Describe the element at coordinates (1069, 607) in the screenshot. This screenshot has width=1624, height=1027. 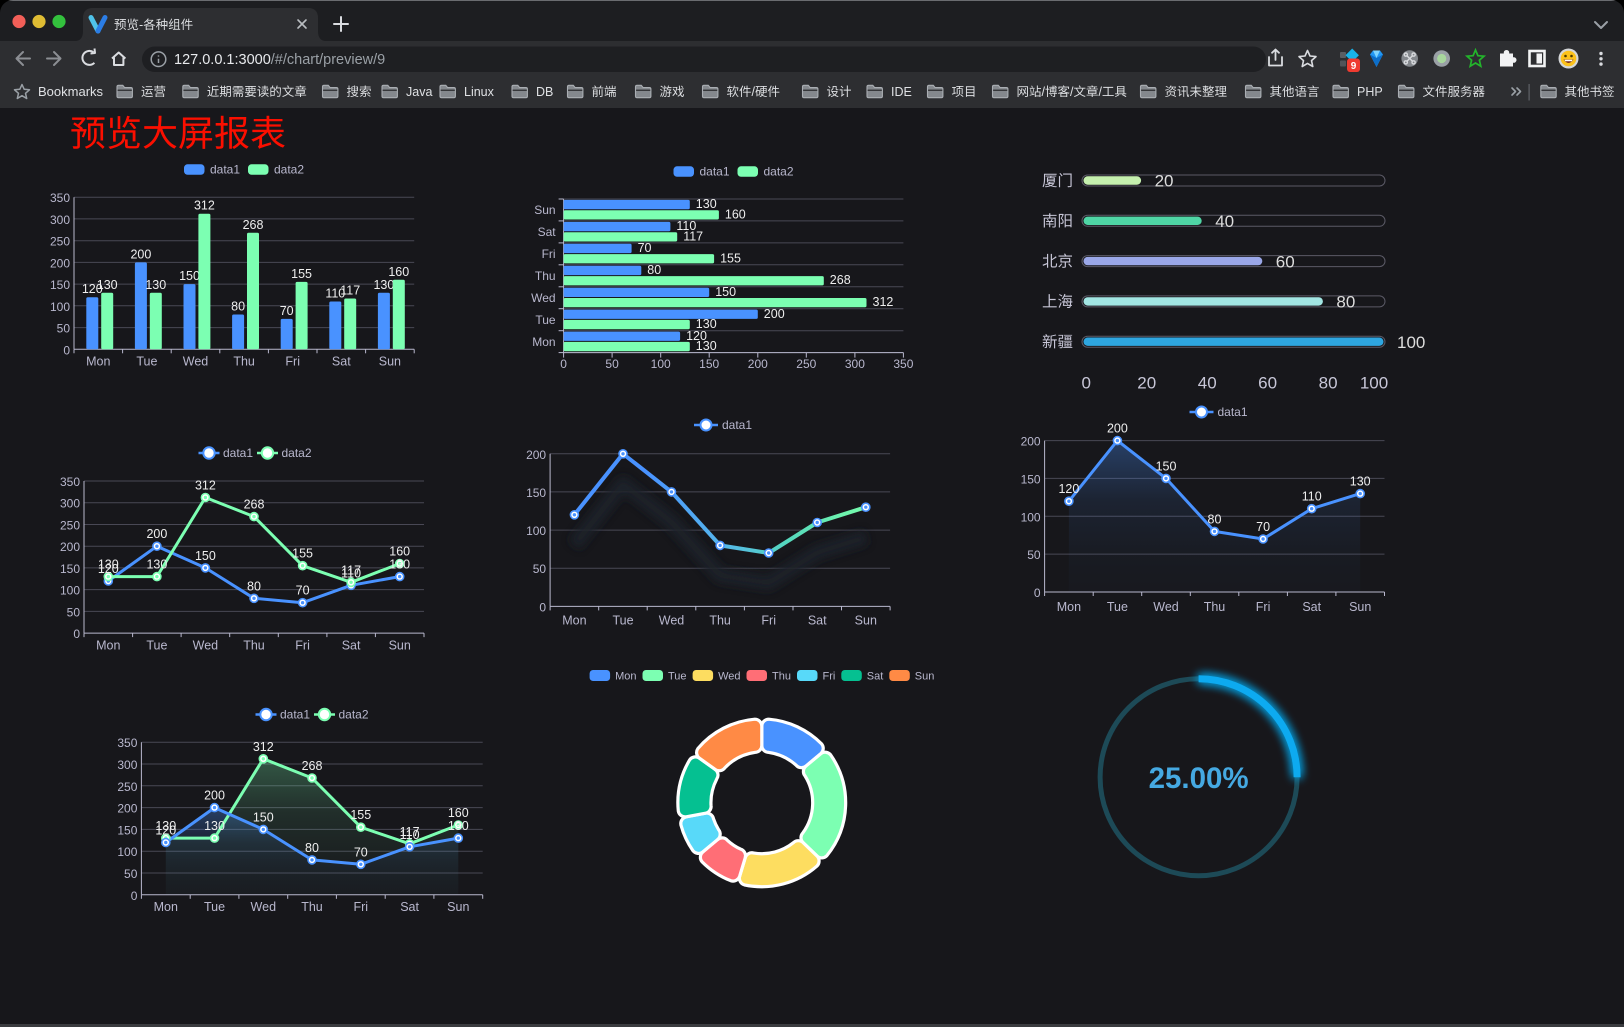
I see `svg-text: Mon` at that location.